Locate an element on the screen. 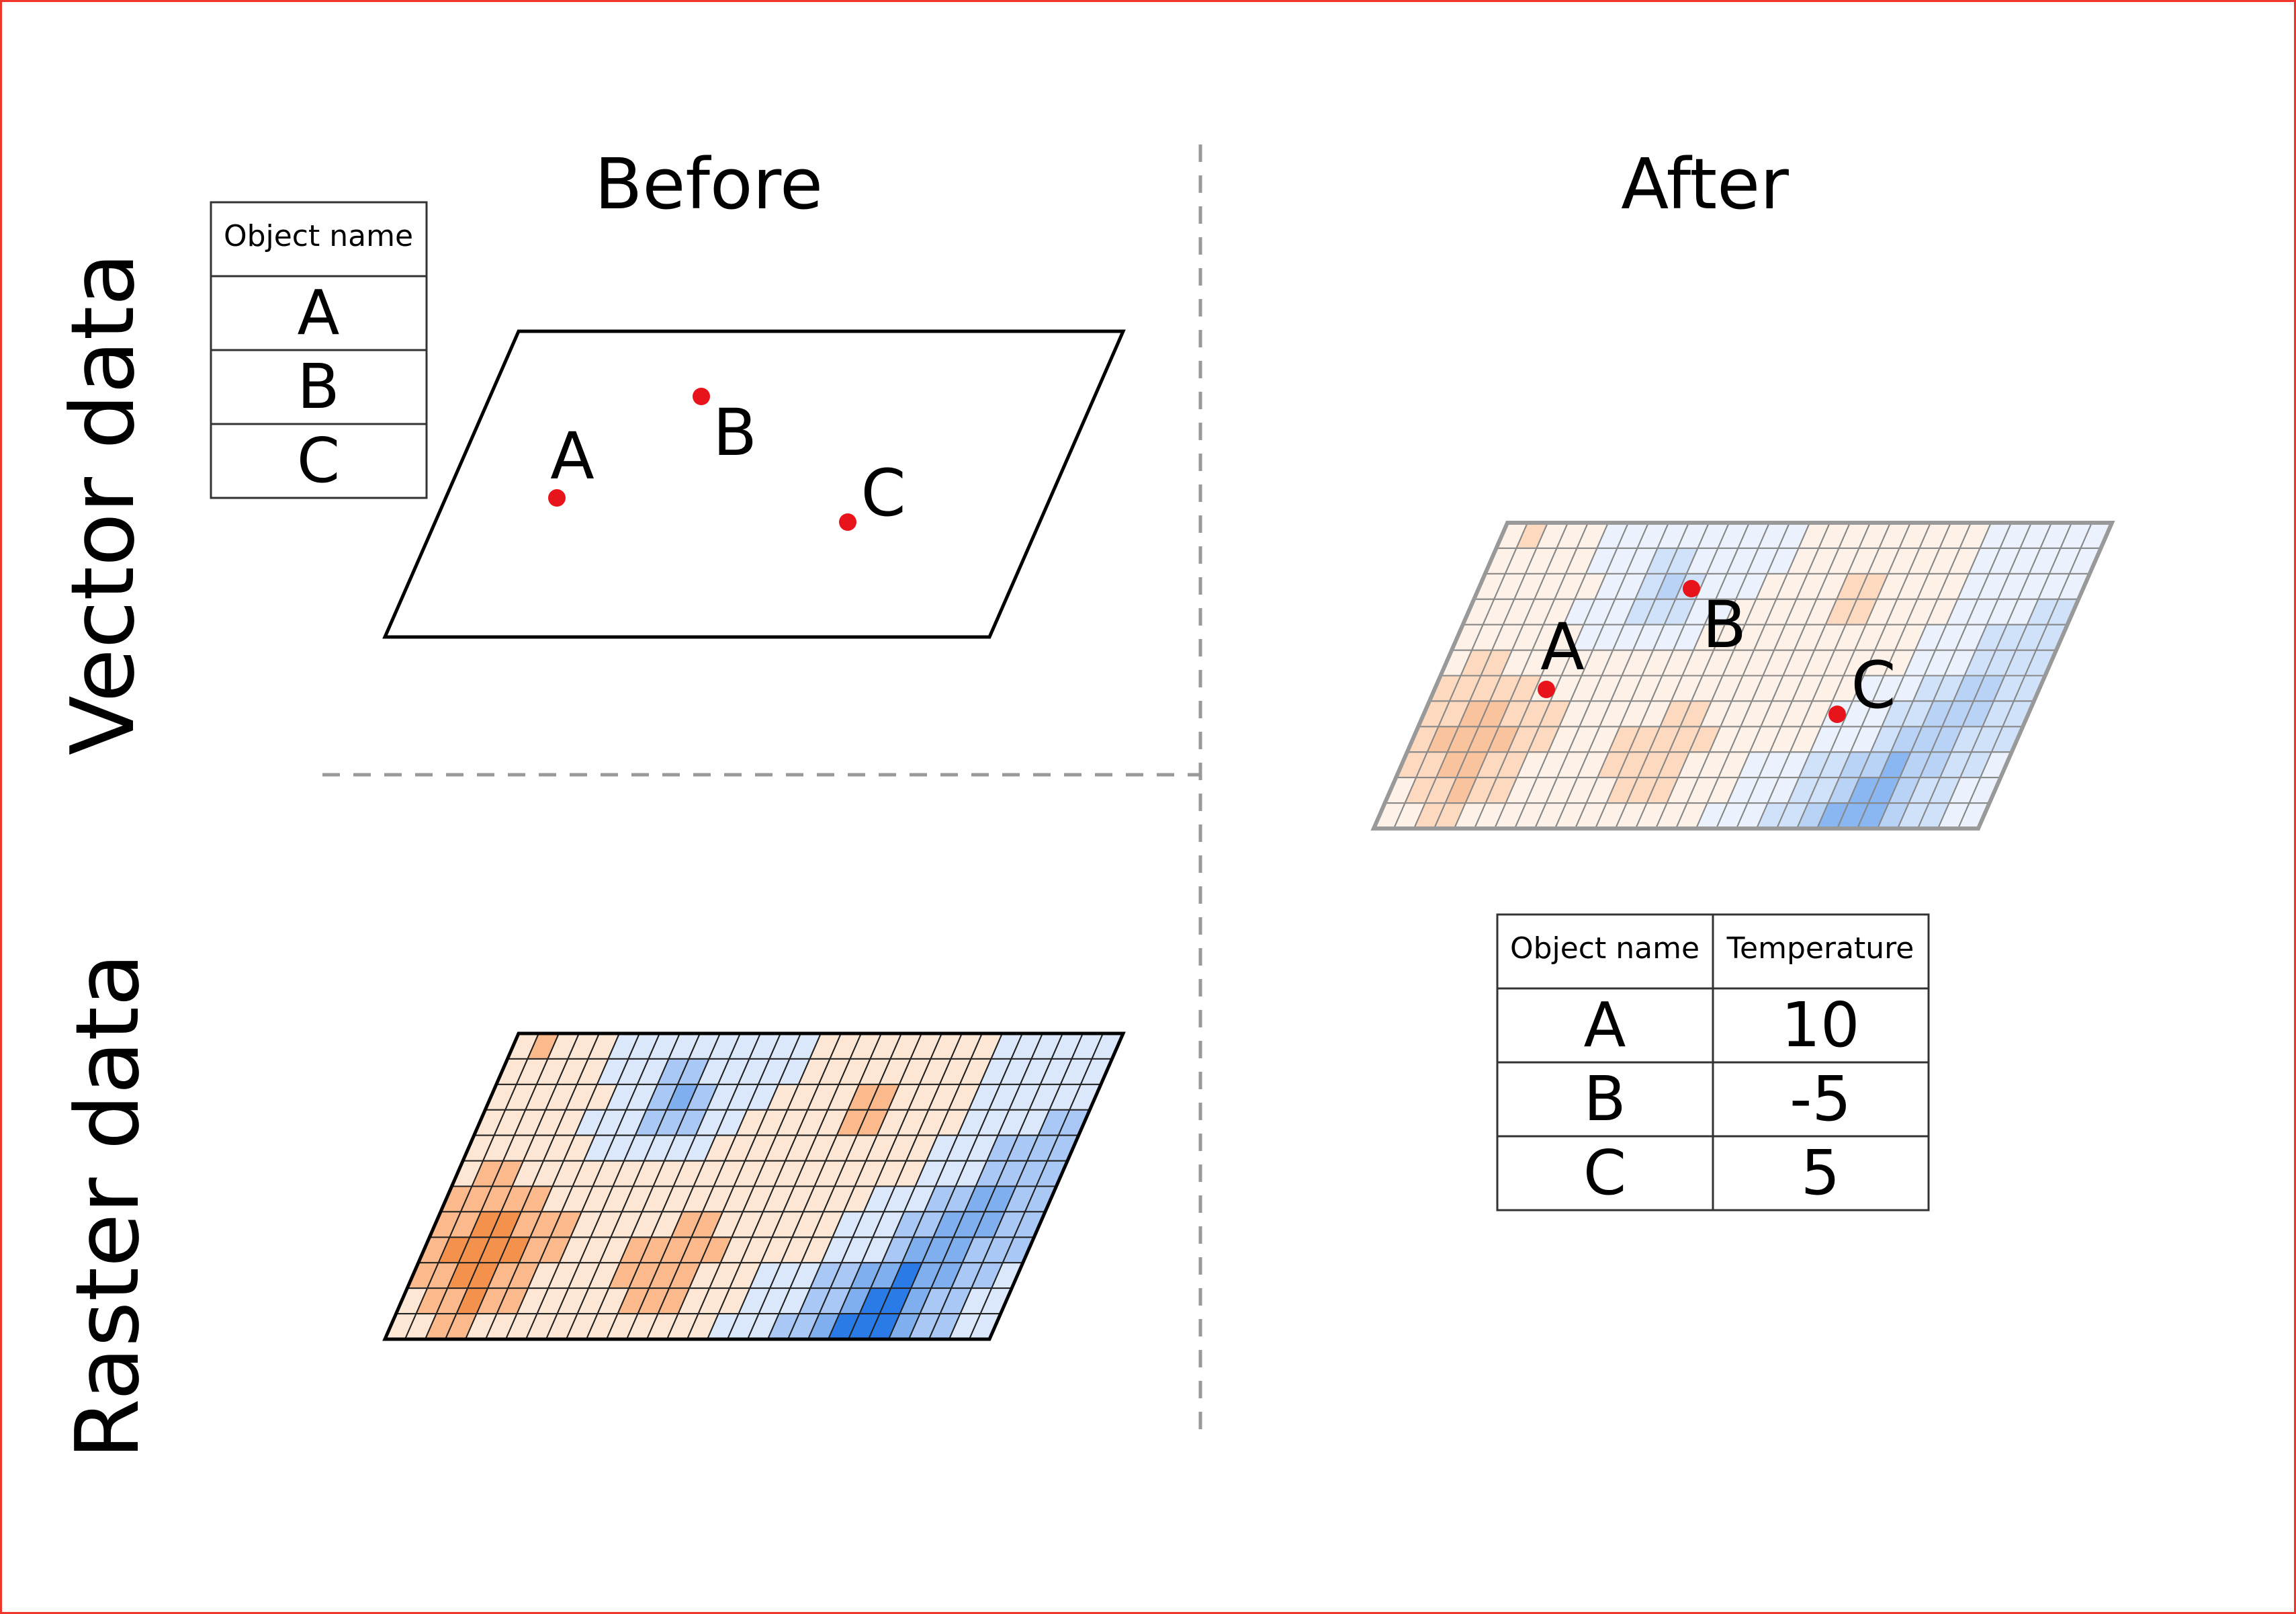 This screenshot has width=2296, height=1614. after-table-row-b-name: B is located at coordinates (1604, 1099).